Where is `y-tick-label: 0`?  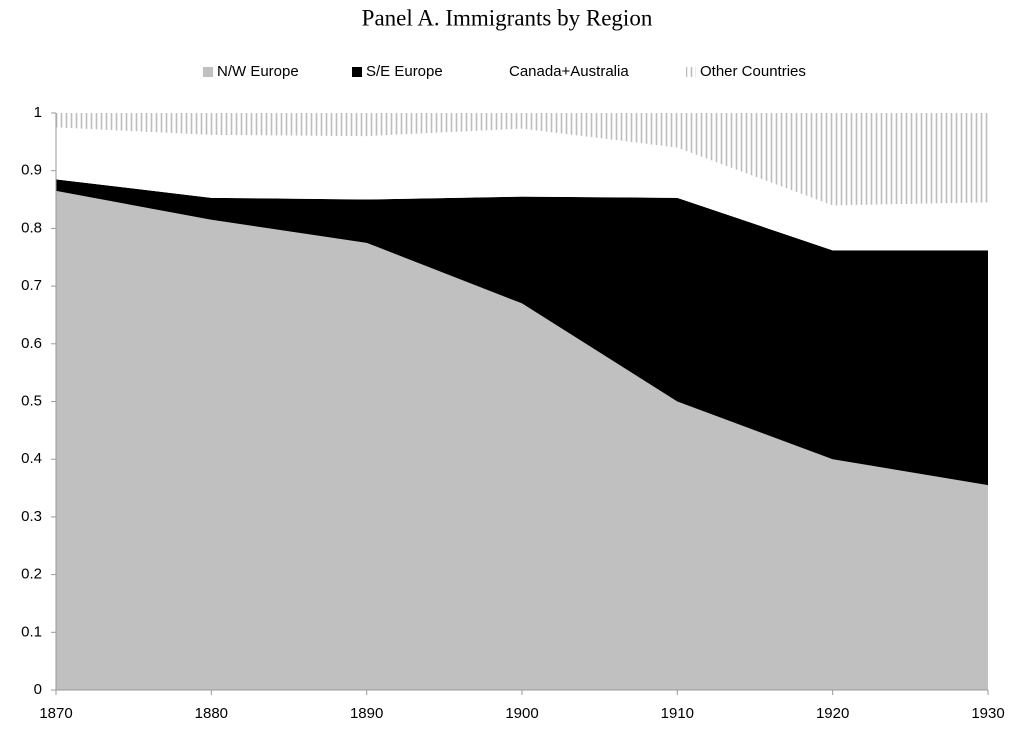
y-tick-label: 0 is located at coordinates (38, 689).